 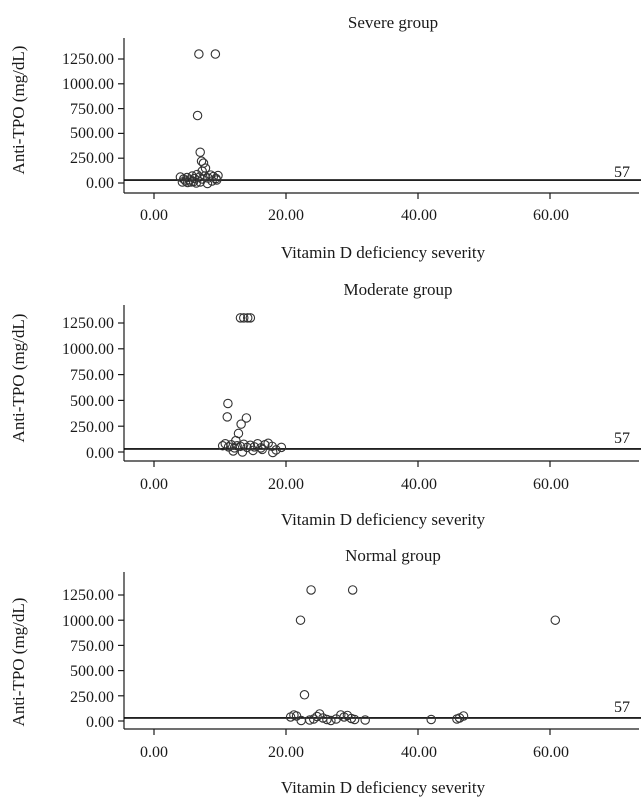 I want to click on chart-title: Severe group, so click(x=393, y=22).